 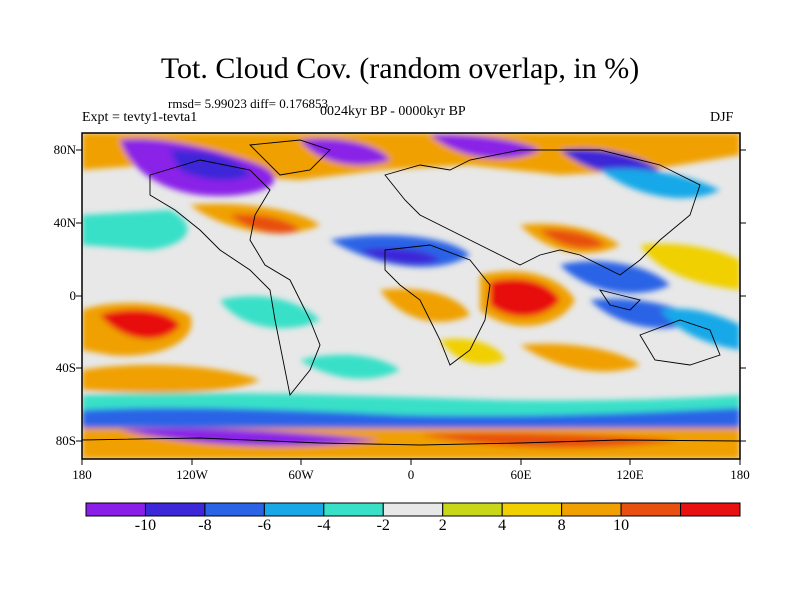 I want to click on lon-label-60e: 60E, so click(x=521, y=474).